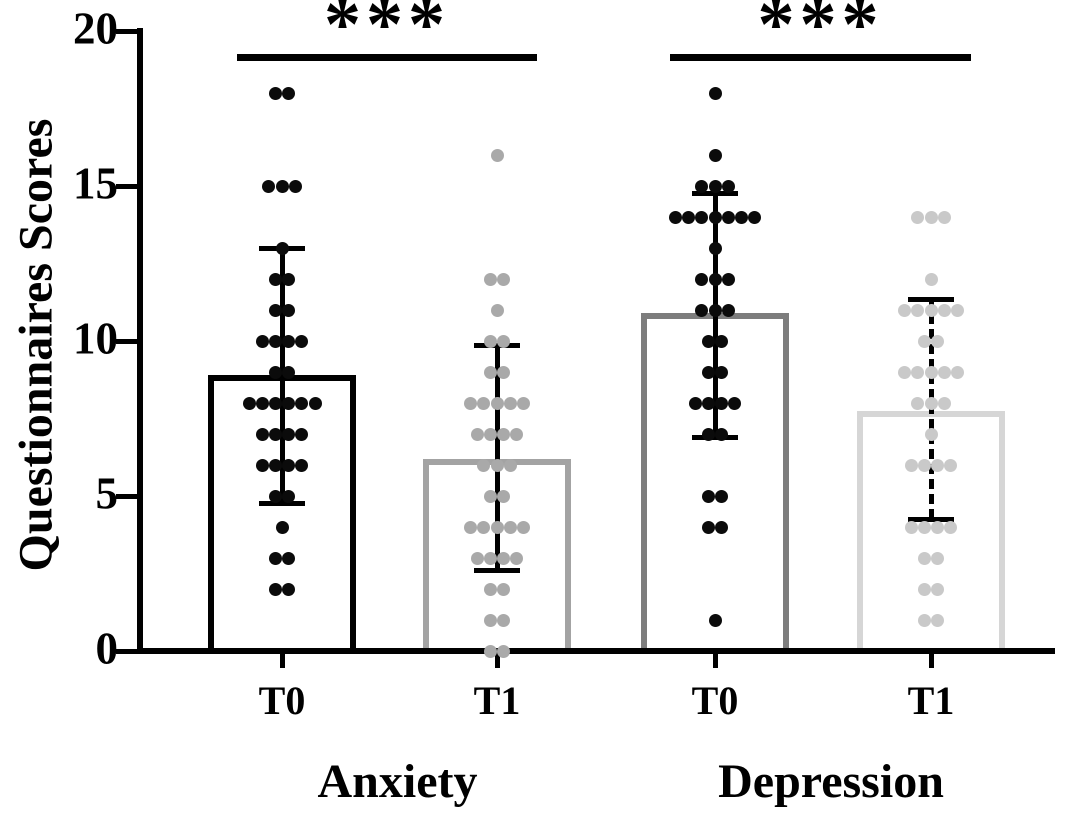 The height and width of the screenshot is (819, 1080). What do you see at coordinates (107, 648) in the screenshot?
I see `y-tick-label-0: 0` at bounding box center [107, 648].